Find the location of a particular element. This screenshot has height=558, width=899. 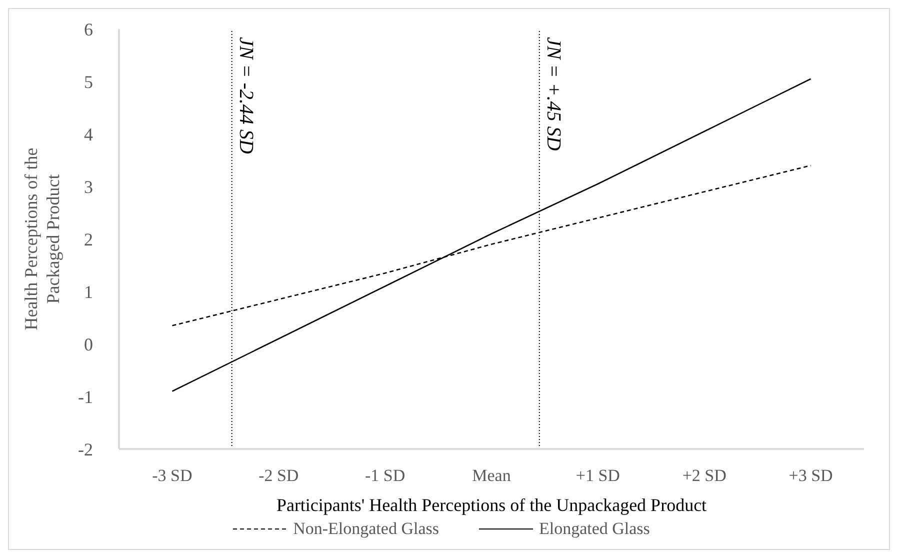

y-tick-label: 4 is located at coordinates (88, 134).